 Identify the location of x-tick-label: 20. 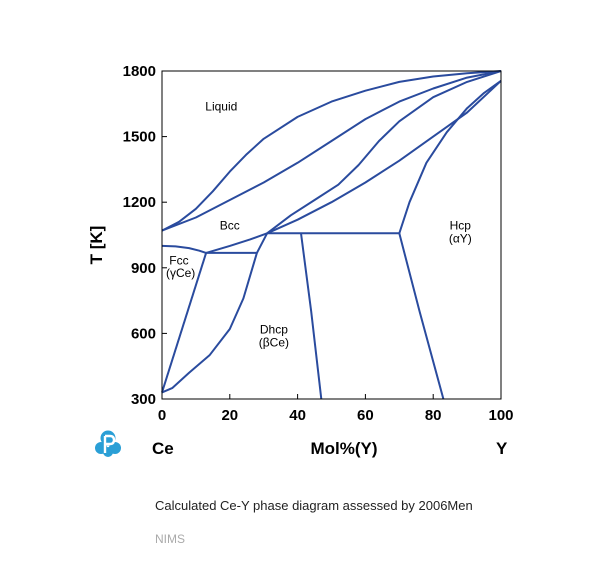
(229, 415).